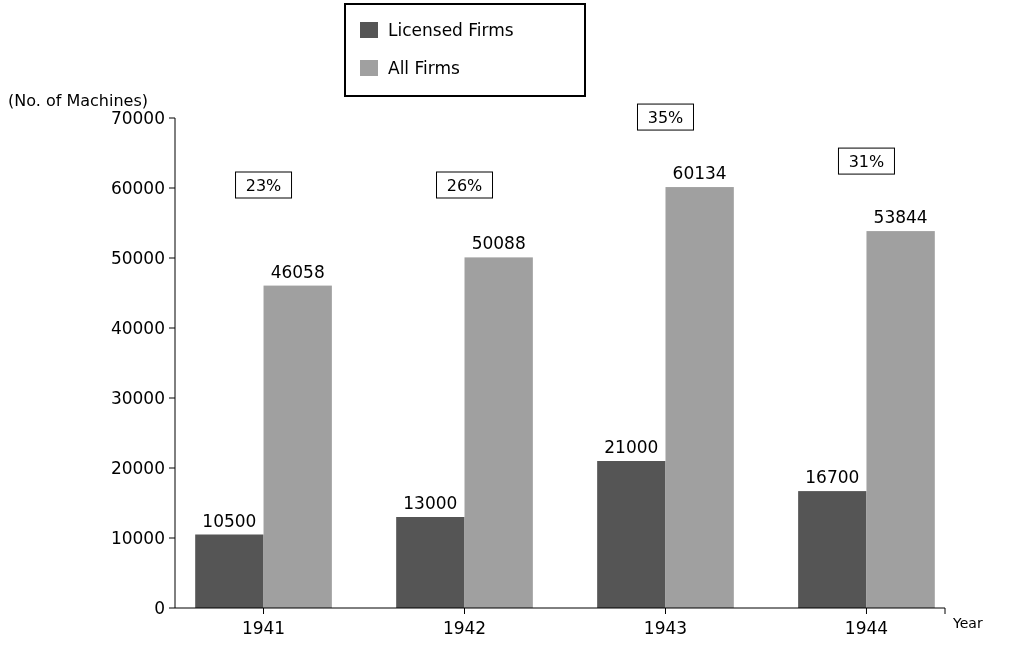 The width and height of the screenshot is (1031, 658). I want to click on y-axis-title: (No. of Machines), so click(78, 100).